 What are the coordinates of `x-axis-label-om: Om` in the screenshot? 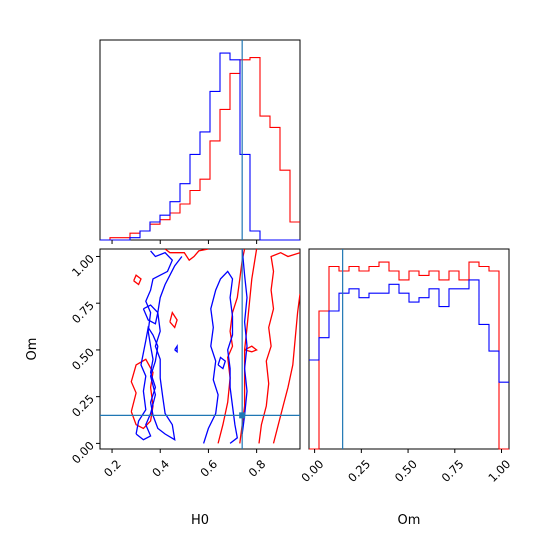 It's located at (409, 520).